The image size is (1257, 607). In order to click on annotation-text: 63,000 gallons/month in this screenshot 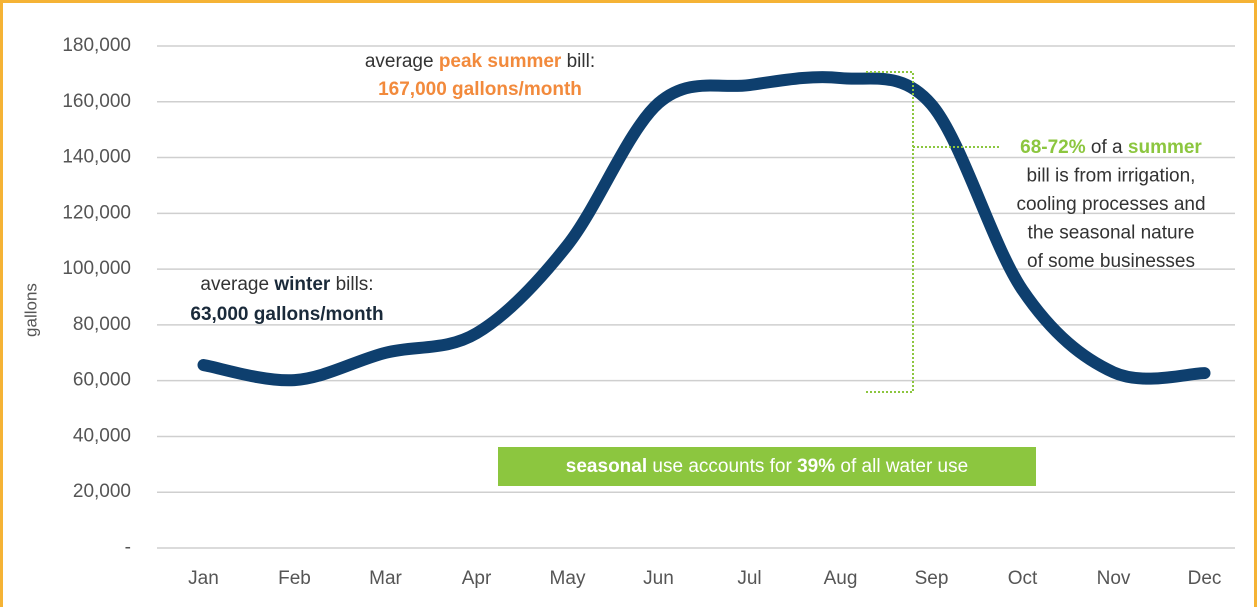, I will do `click(286, 314)`.